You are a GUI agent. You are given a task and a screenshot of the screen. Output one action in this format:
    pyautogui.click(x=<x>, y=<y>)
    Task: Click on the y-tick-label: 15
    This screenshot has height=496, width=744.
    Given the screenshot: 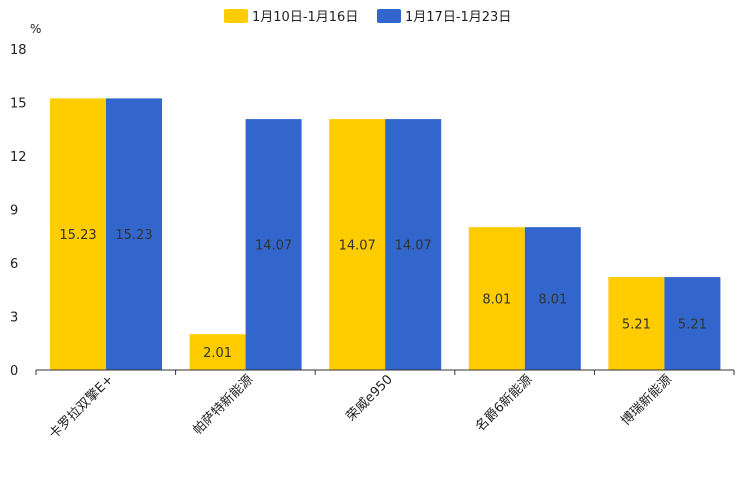 What is the action you would take?
    pyautogui.click(x=18, y=104)
    